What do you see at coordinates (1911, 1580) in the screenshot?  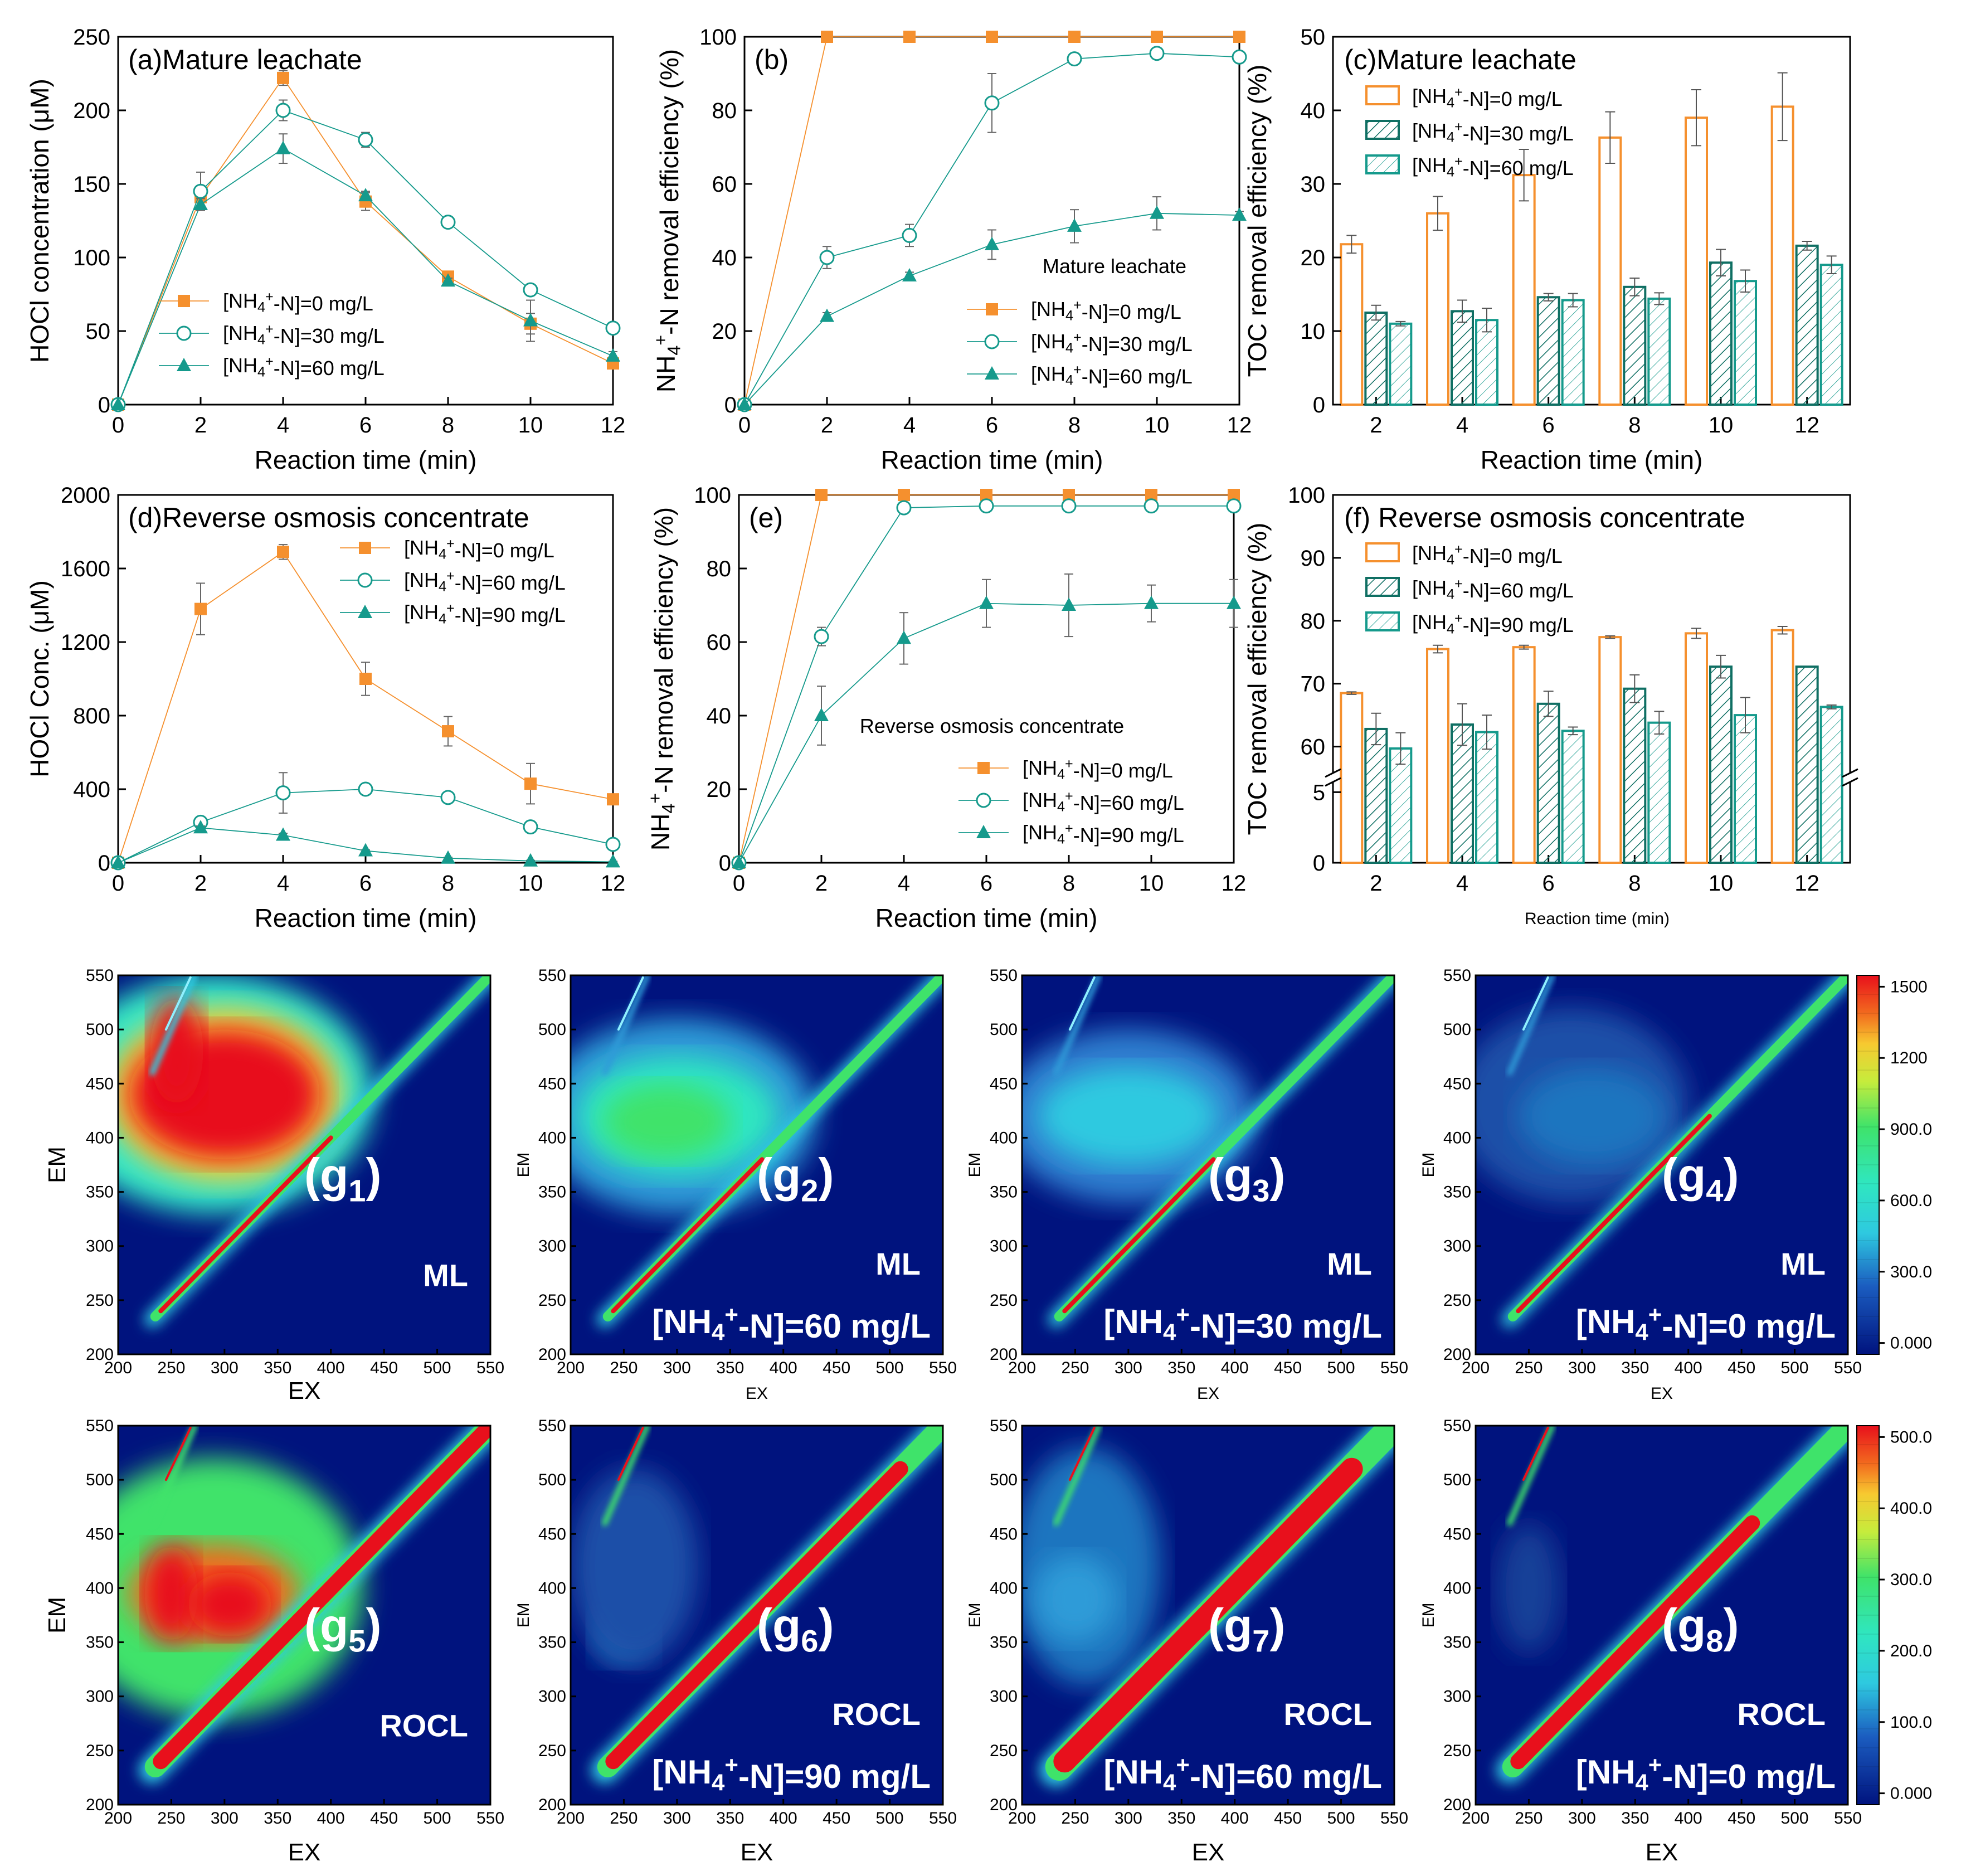 I see `colorbar-label: 300.0` at bounding box center [1911, 1580].